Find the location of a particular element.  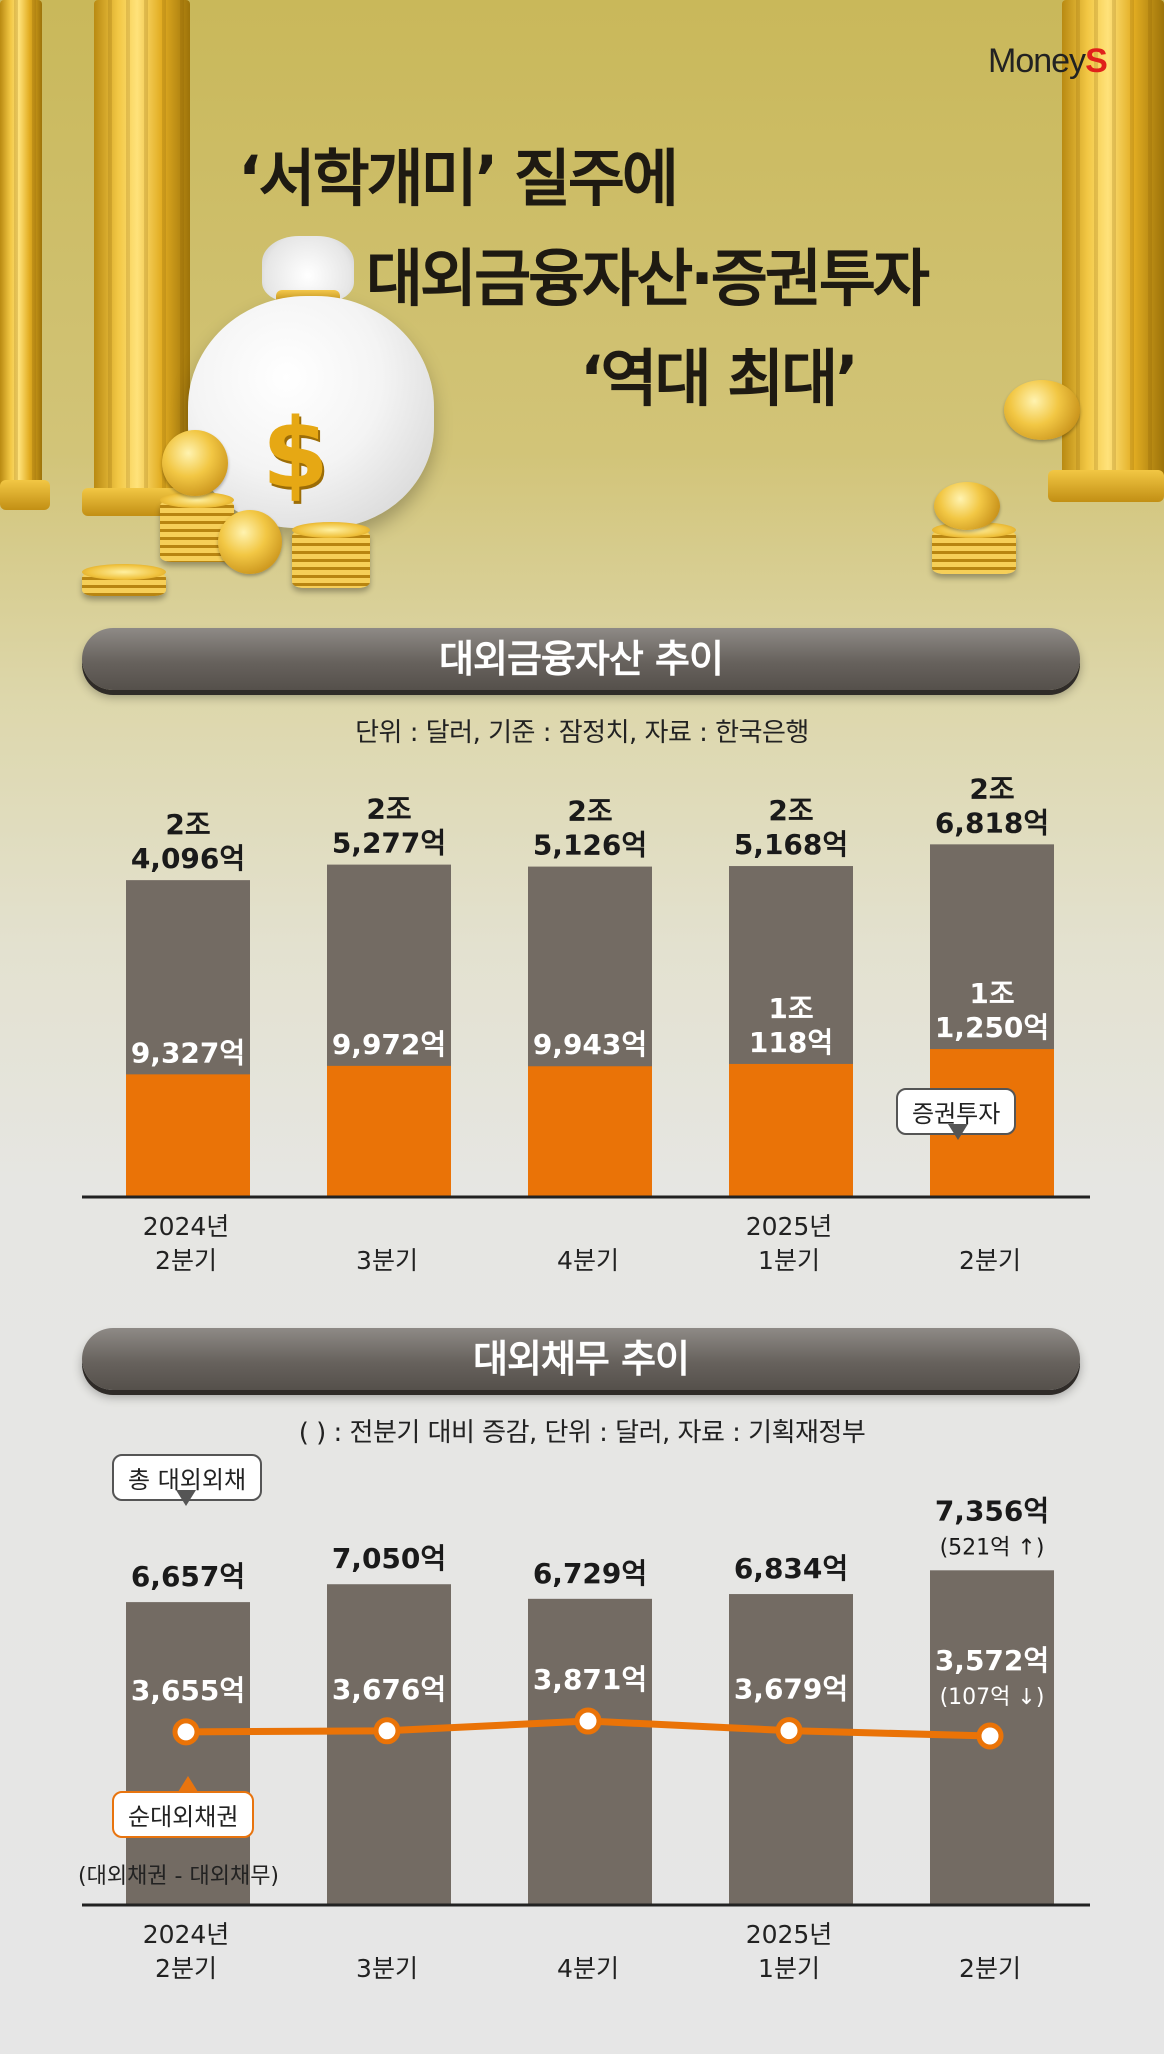

callout-total-external-debt-tail is located at coordinates (186, 1498).